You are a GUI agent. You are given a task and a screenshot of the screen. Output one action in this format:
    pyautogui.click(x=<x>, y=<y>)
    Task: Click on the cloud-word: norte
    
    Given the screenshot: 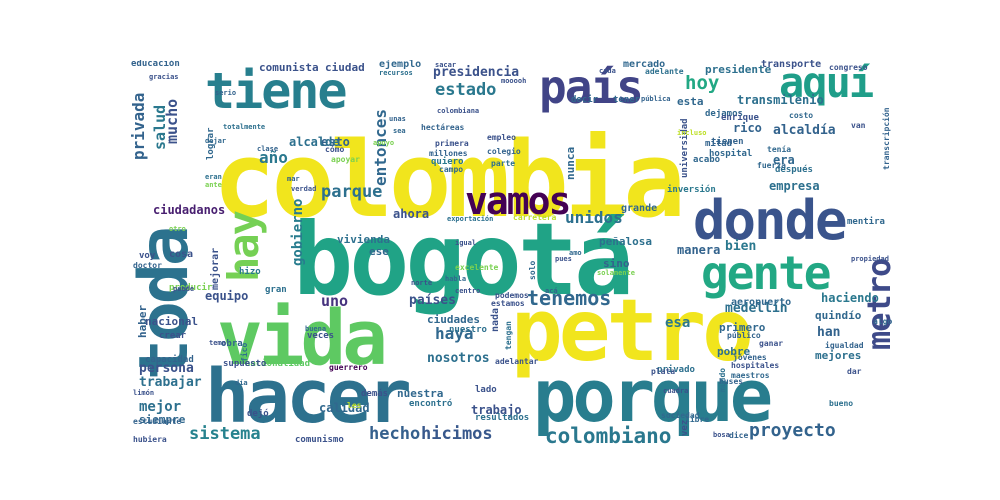 What is the action you would take?
    pyautogui.click(x=422, y=283)
    